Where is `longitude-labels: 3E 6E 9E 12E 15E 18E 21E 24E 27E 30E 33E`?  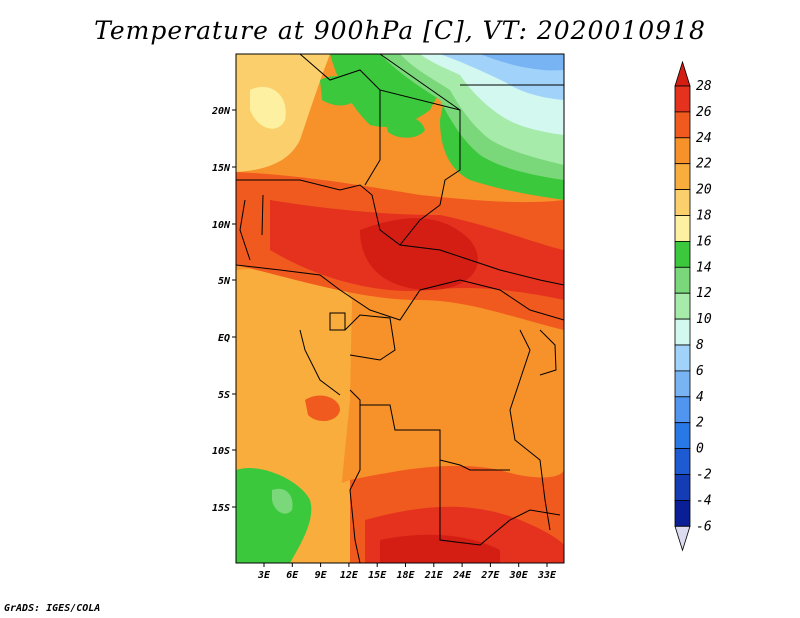 longitude-labels: 3E 6E 9E 12E 15E 18E 21E 24E 27E 30E 33E is located at coordinates (407, 572).